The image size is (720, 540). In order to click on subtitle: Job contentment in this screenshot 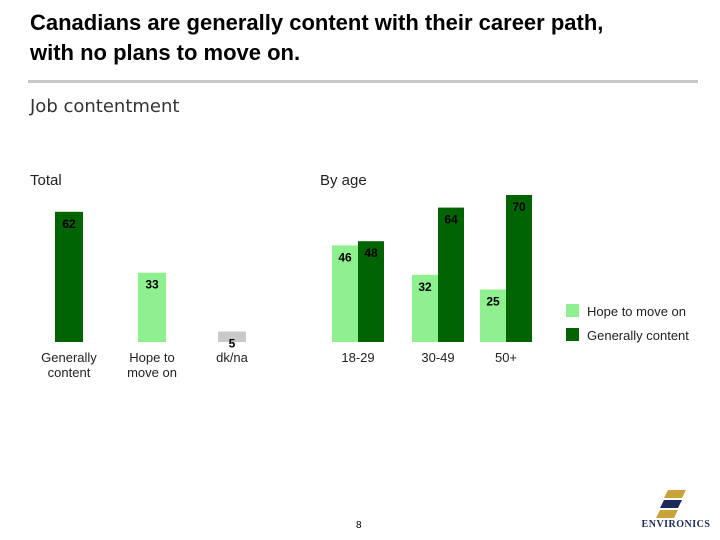, I will do `click(105, 106)`.